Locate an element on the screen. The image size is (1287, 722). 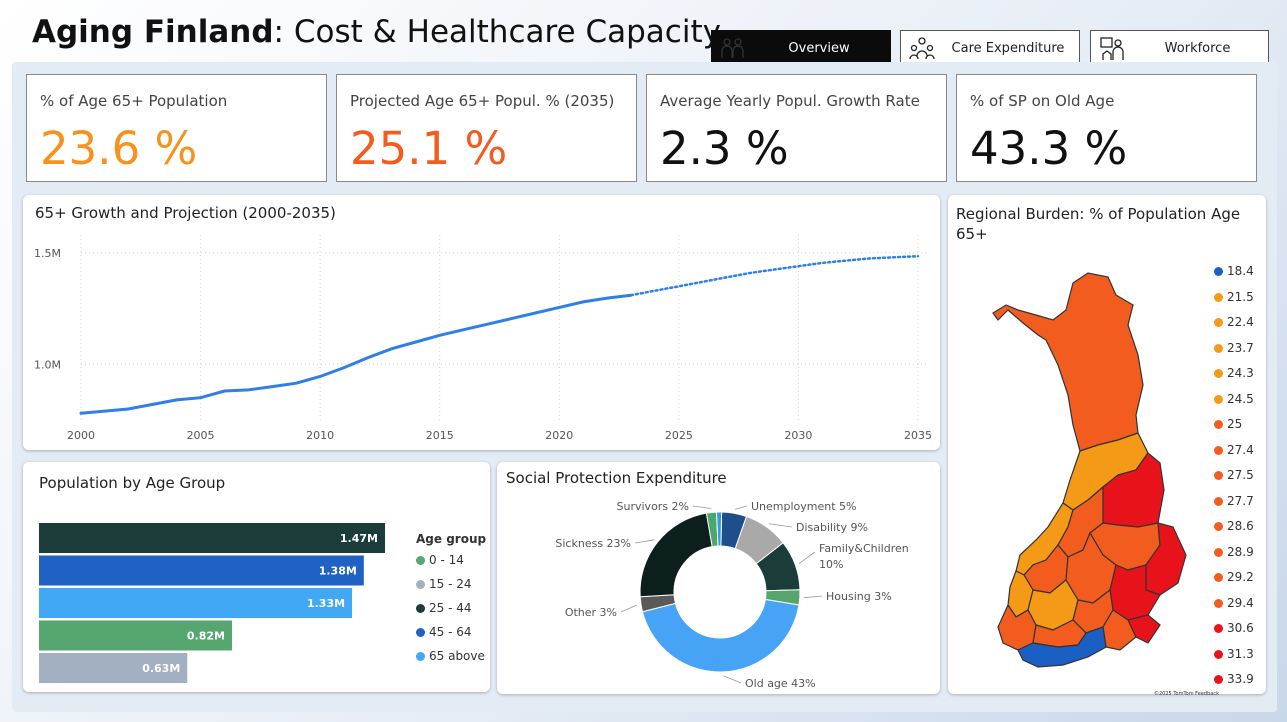
legend-label: 28.6 is located at coordinates (1240, 526).